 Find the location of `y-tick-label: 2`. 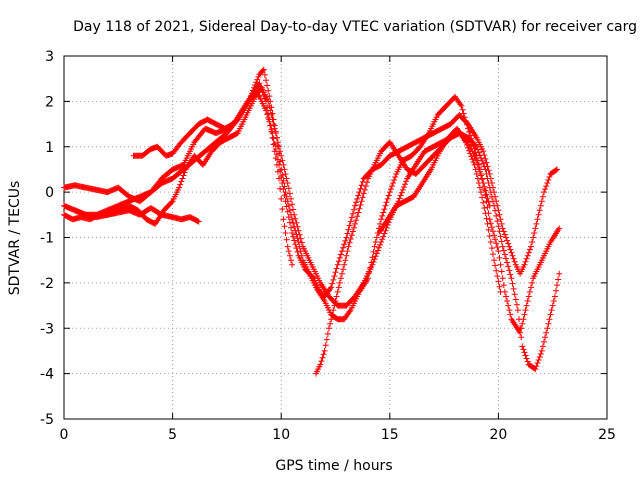

y-tick-label: 2 is located at coordinates (49, 102).